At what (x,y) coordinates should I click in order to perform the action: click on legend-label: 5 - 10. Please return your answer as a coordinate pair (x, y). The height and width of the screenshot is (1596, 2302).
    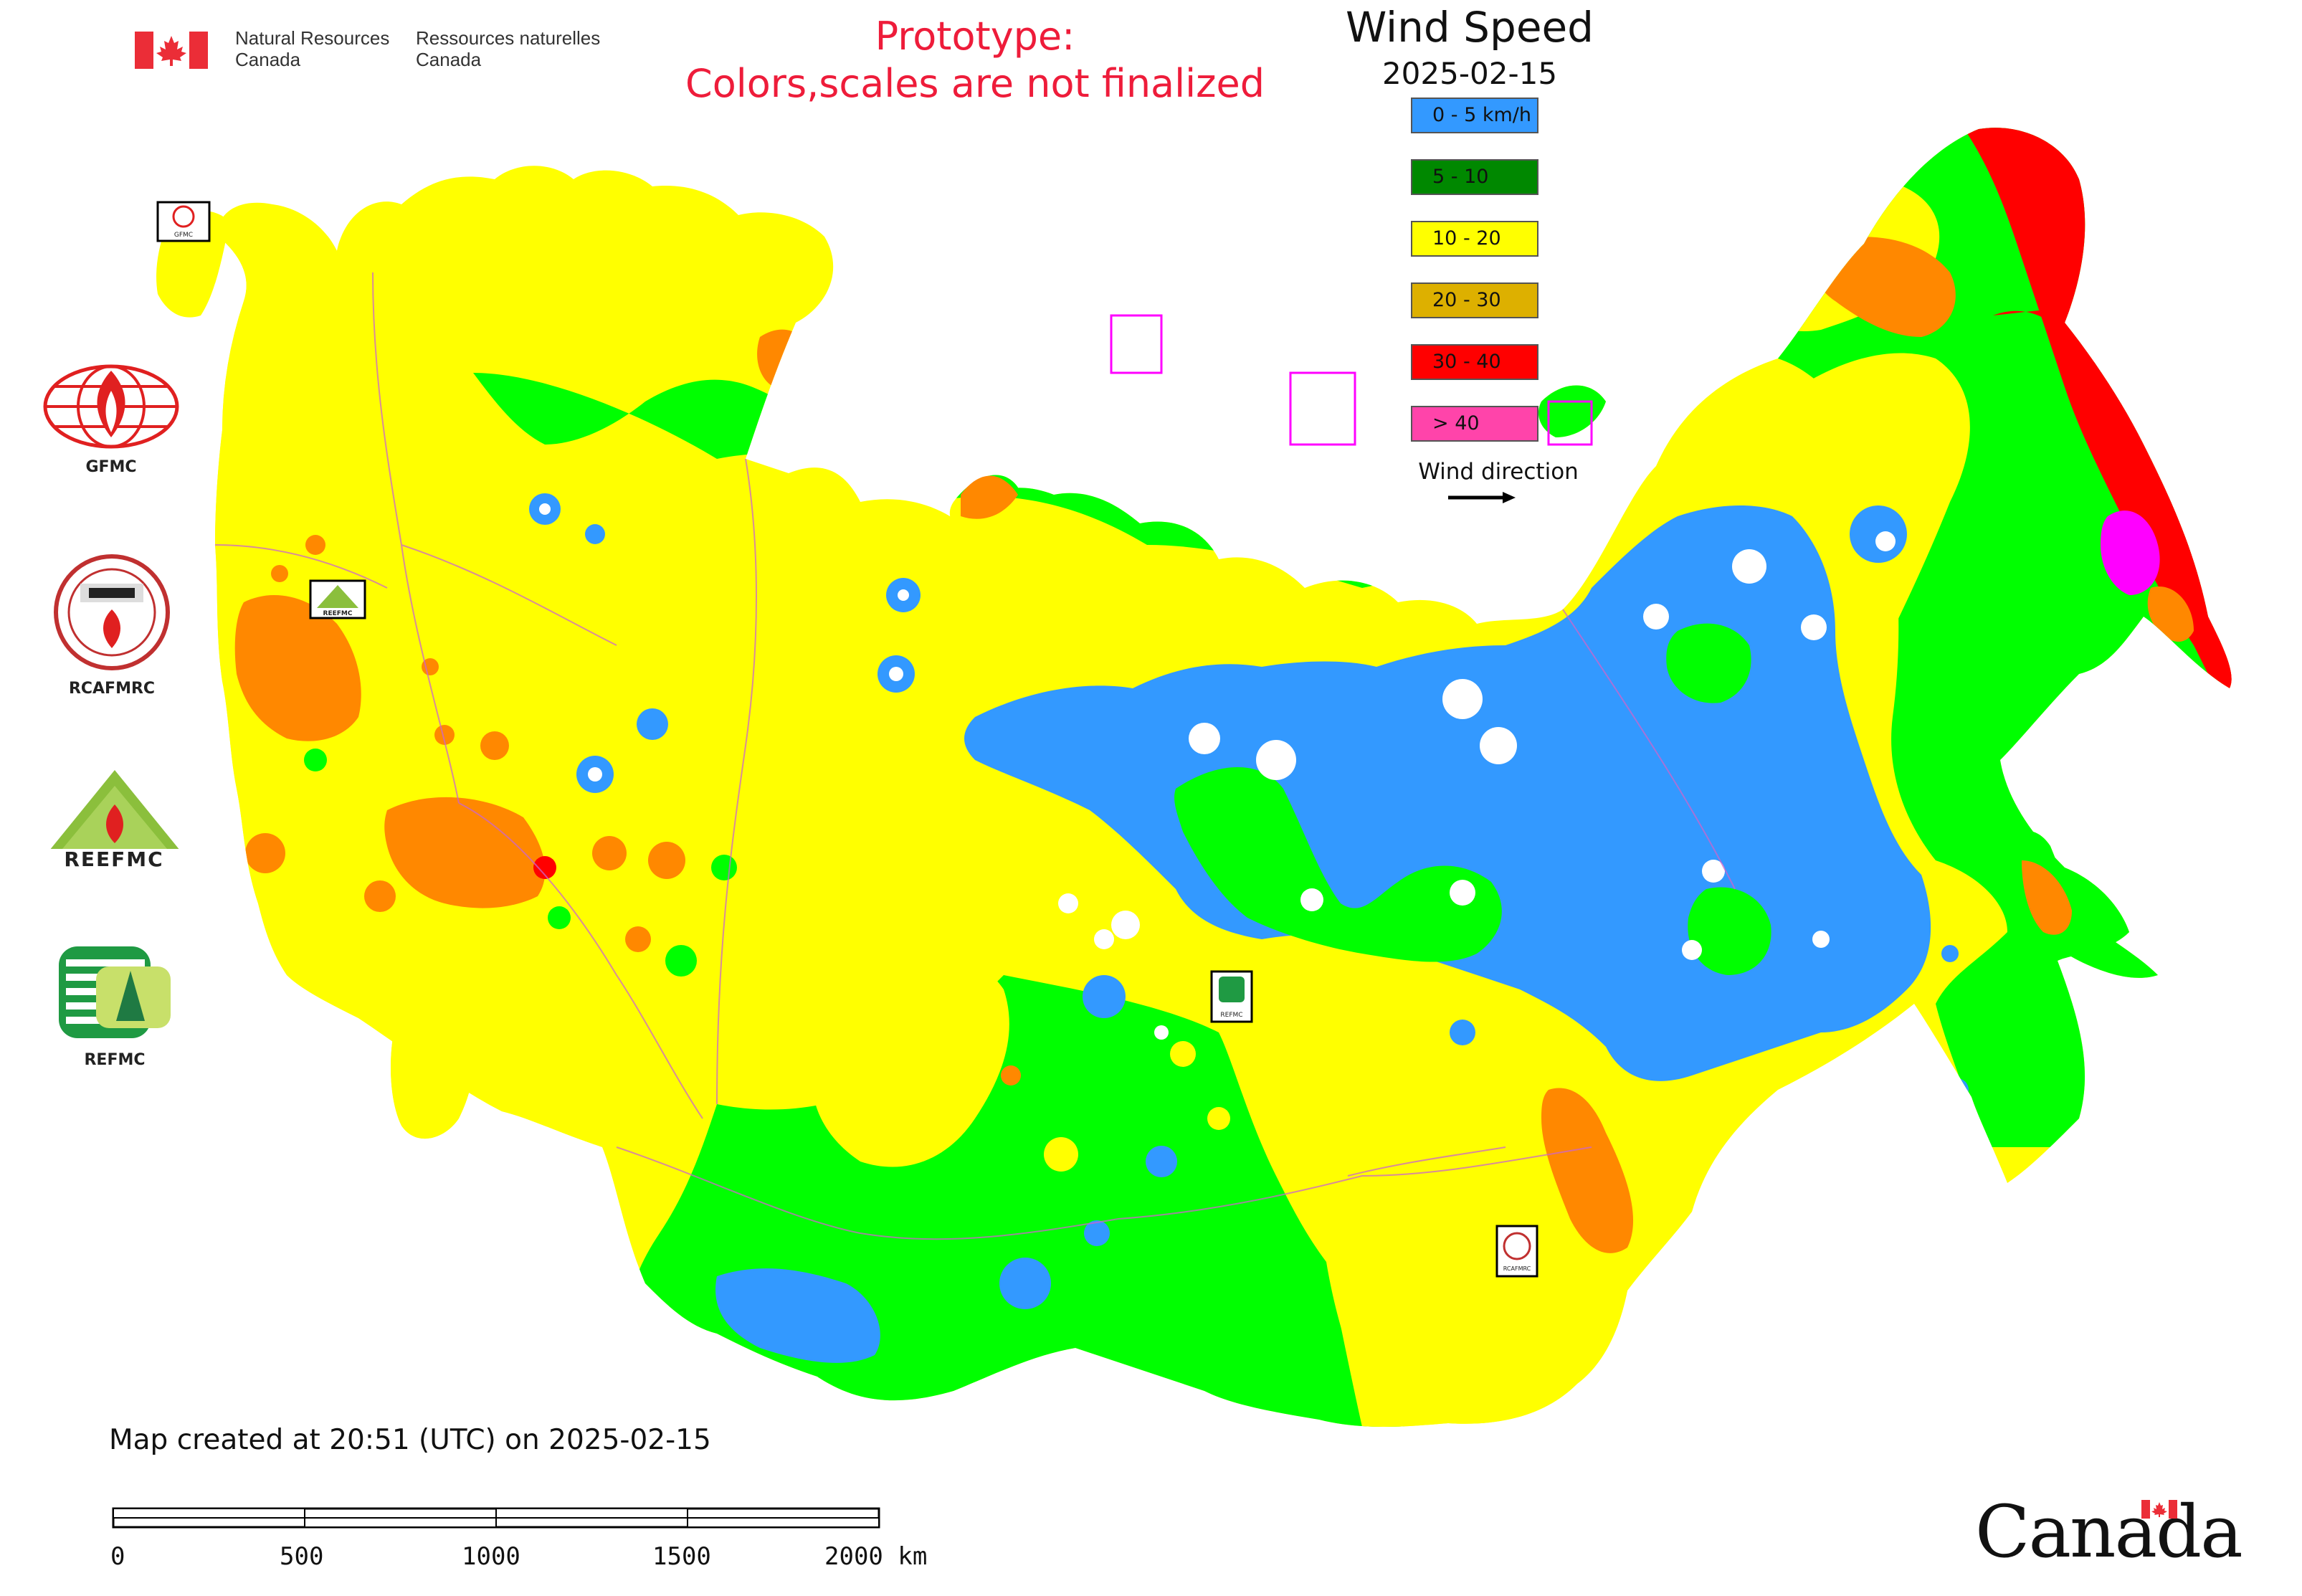
    Looking at the image, I should click on (1460, 177).